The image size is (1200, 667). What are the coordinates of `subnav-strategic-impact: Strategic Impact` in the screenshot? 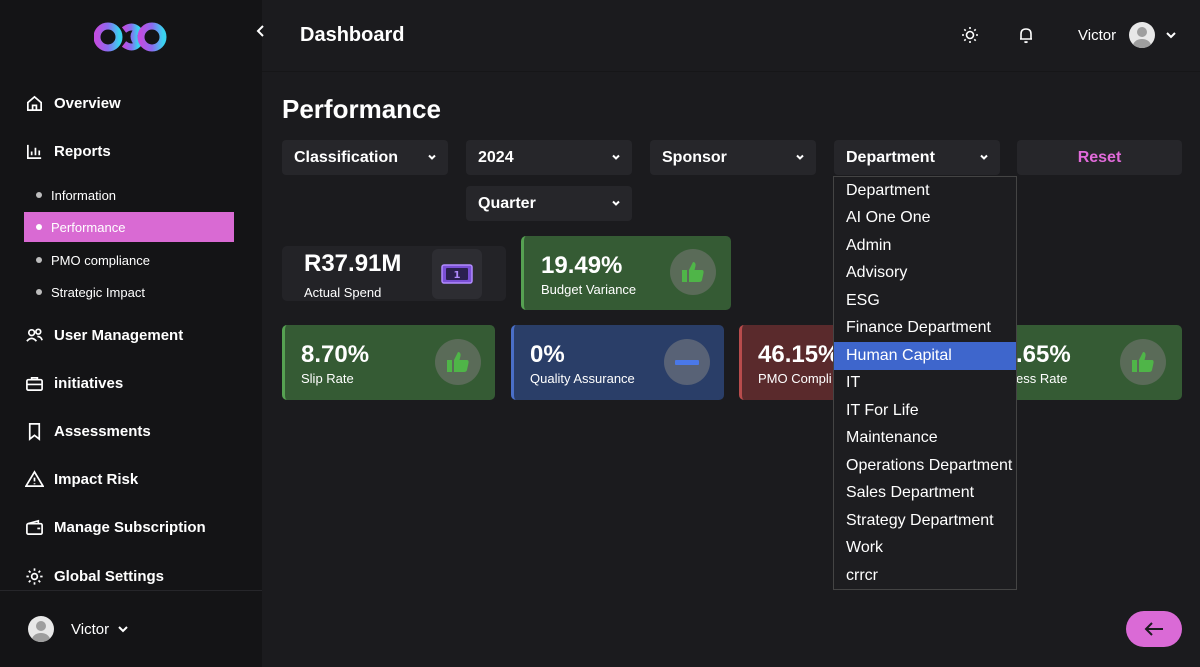 It's located at (129, 292).